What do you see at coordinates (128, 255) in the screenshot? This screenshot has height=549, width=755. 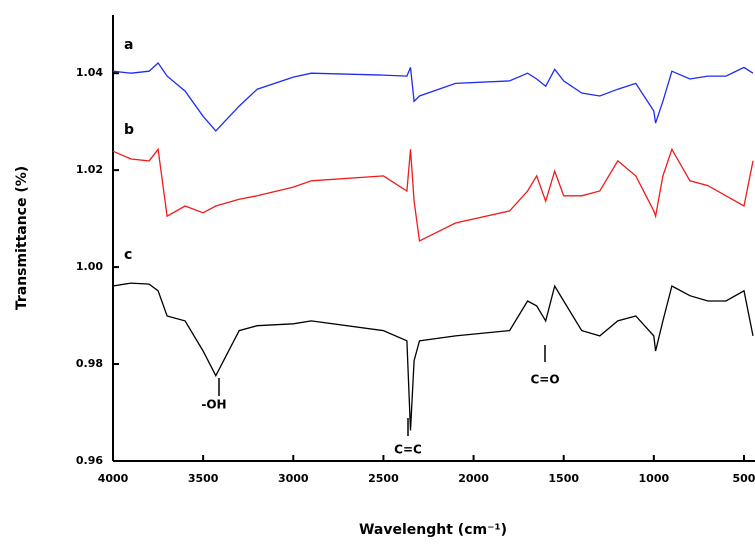 I see `series-label: c` at bounding box center [128, 255].